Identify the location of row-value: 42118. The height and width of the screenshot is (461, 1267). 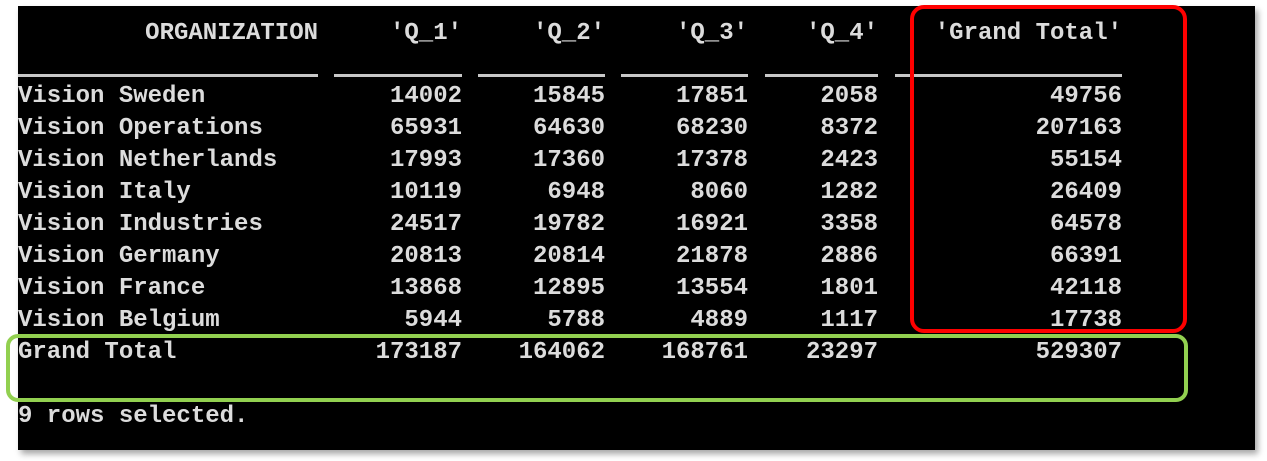
(1085, 288).